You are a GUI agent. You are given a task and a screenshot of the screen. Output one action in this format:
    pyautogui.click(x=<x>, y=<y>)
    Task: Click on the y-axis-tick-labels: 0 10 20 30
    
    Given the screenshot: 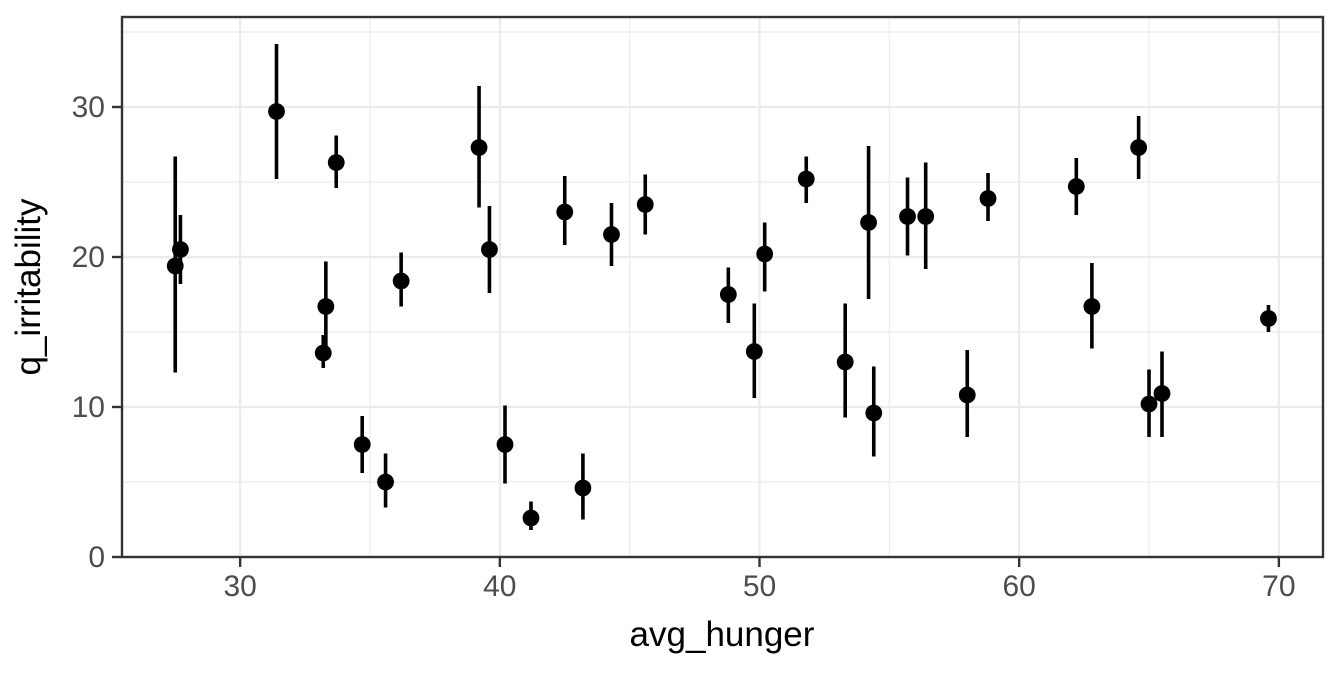 What is the action you would take?
    pyautogui.click(x=88, y=332)
    